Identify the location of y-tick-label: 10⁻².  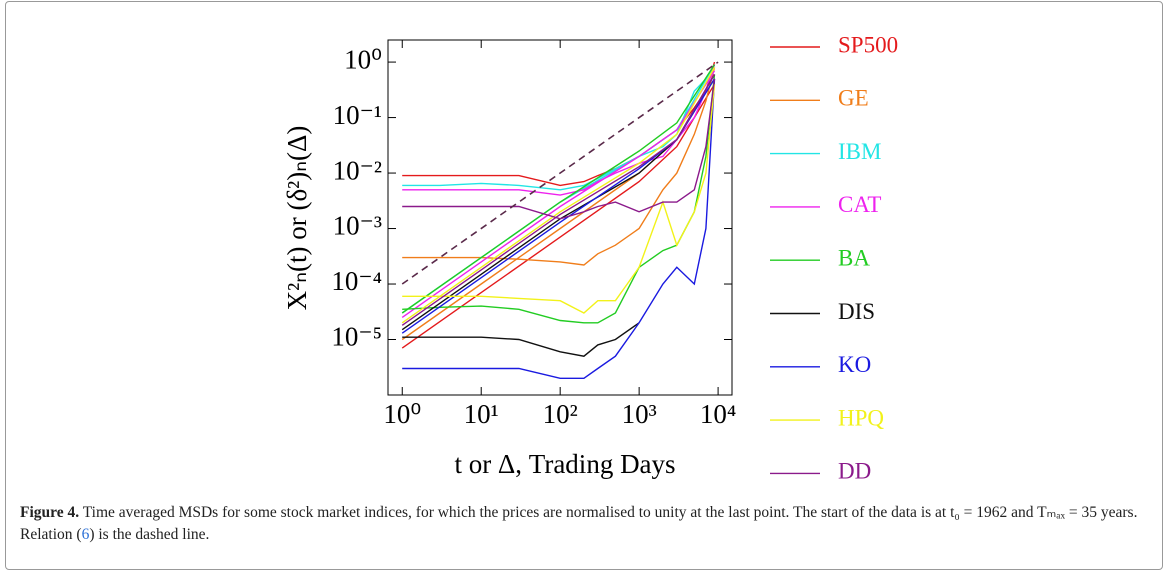
(357, 170).